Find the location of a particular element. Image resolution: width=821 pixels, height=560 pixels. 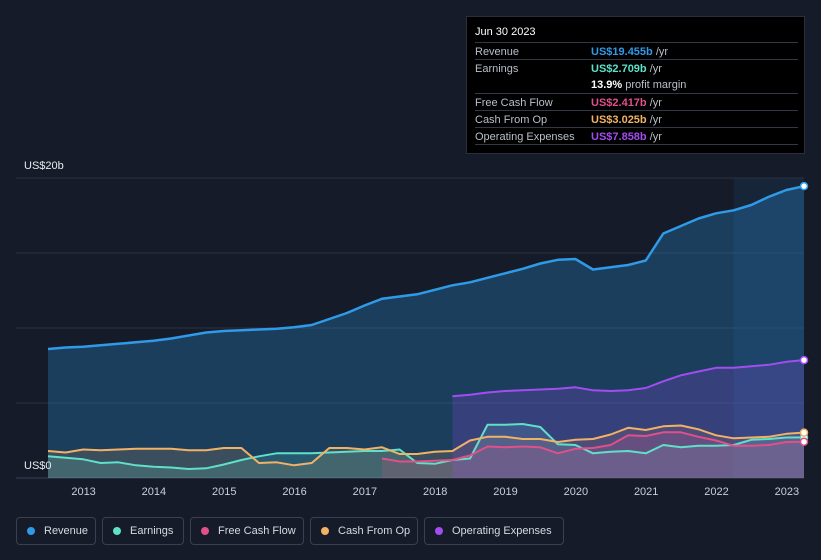

tooltip-date: Jun 30 2023 is located at coordinates (505, 32).